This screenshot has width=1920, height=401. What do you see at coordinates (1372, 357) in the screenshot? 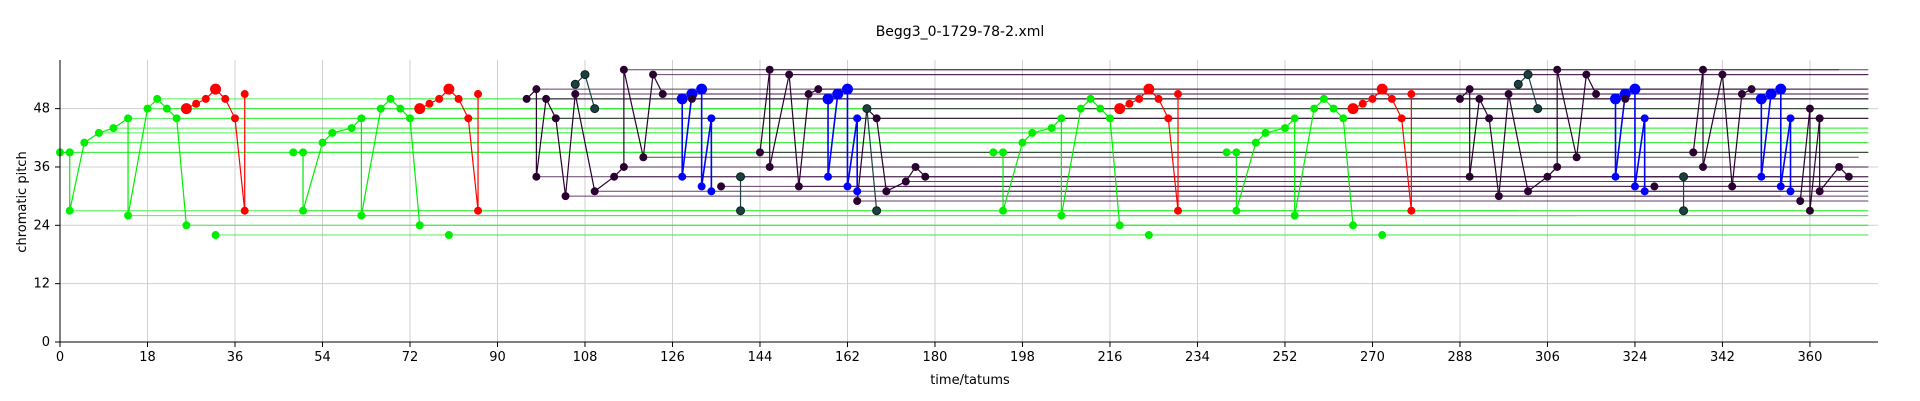
I see `x-tick-label: 270` at bounding box center [1372, 357].